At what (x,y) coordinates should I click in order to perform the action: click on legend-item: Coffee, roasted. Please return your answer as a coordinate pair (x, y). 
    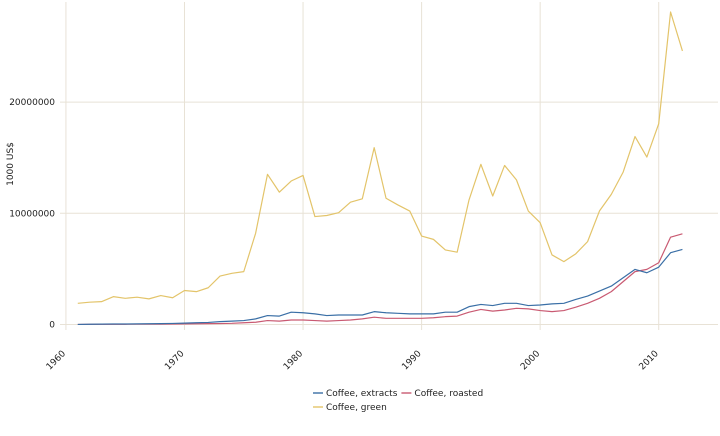
    Looking at the image, I should click on (442, 394).